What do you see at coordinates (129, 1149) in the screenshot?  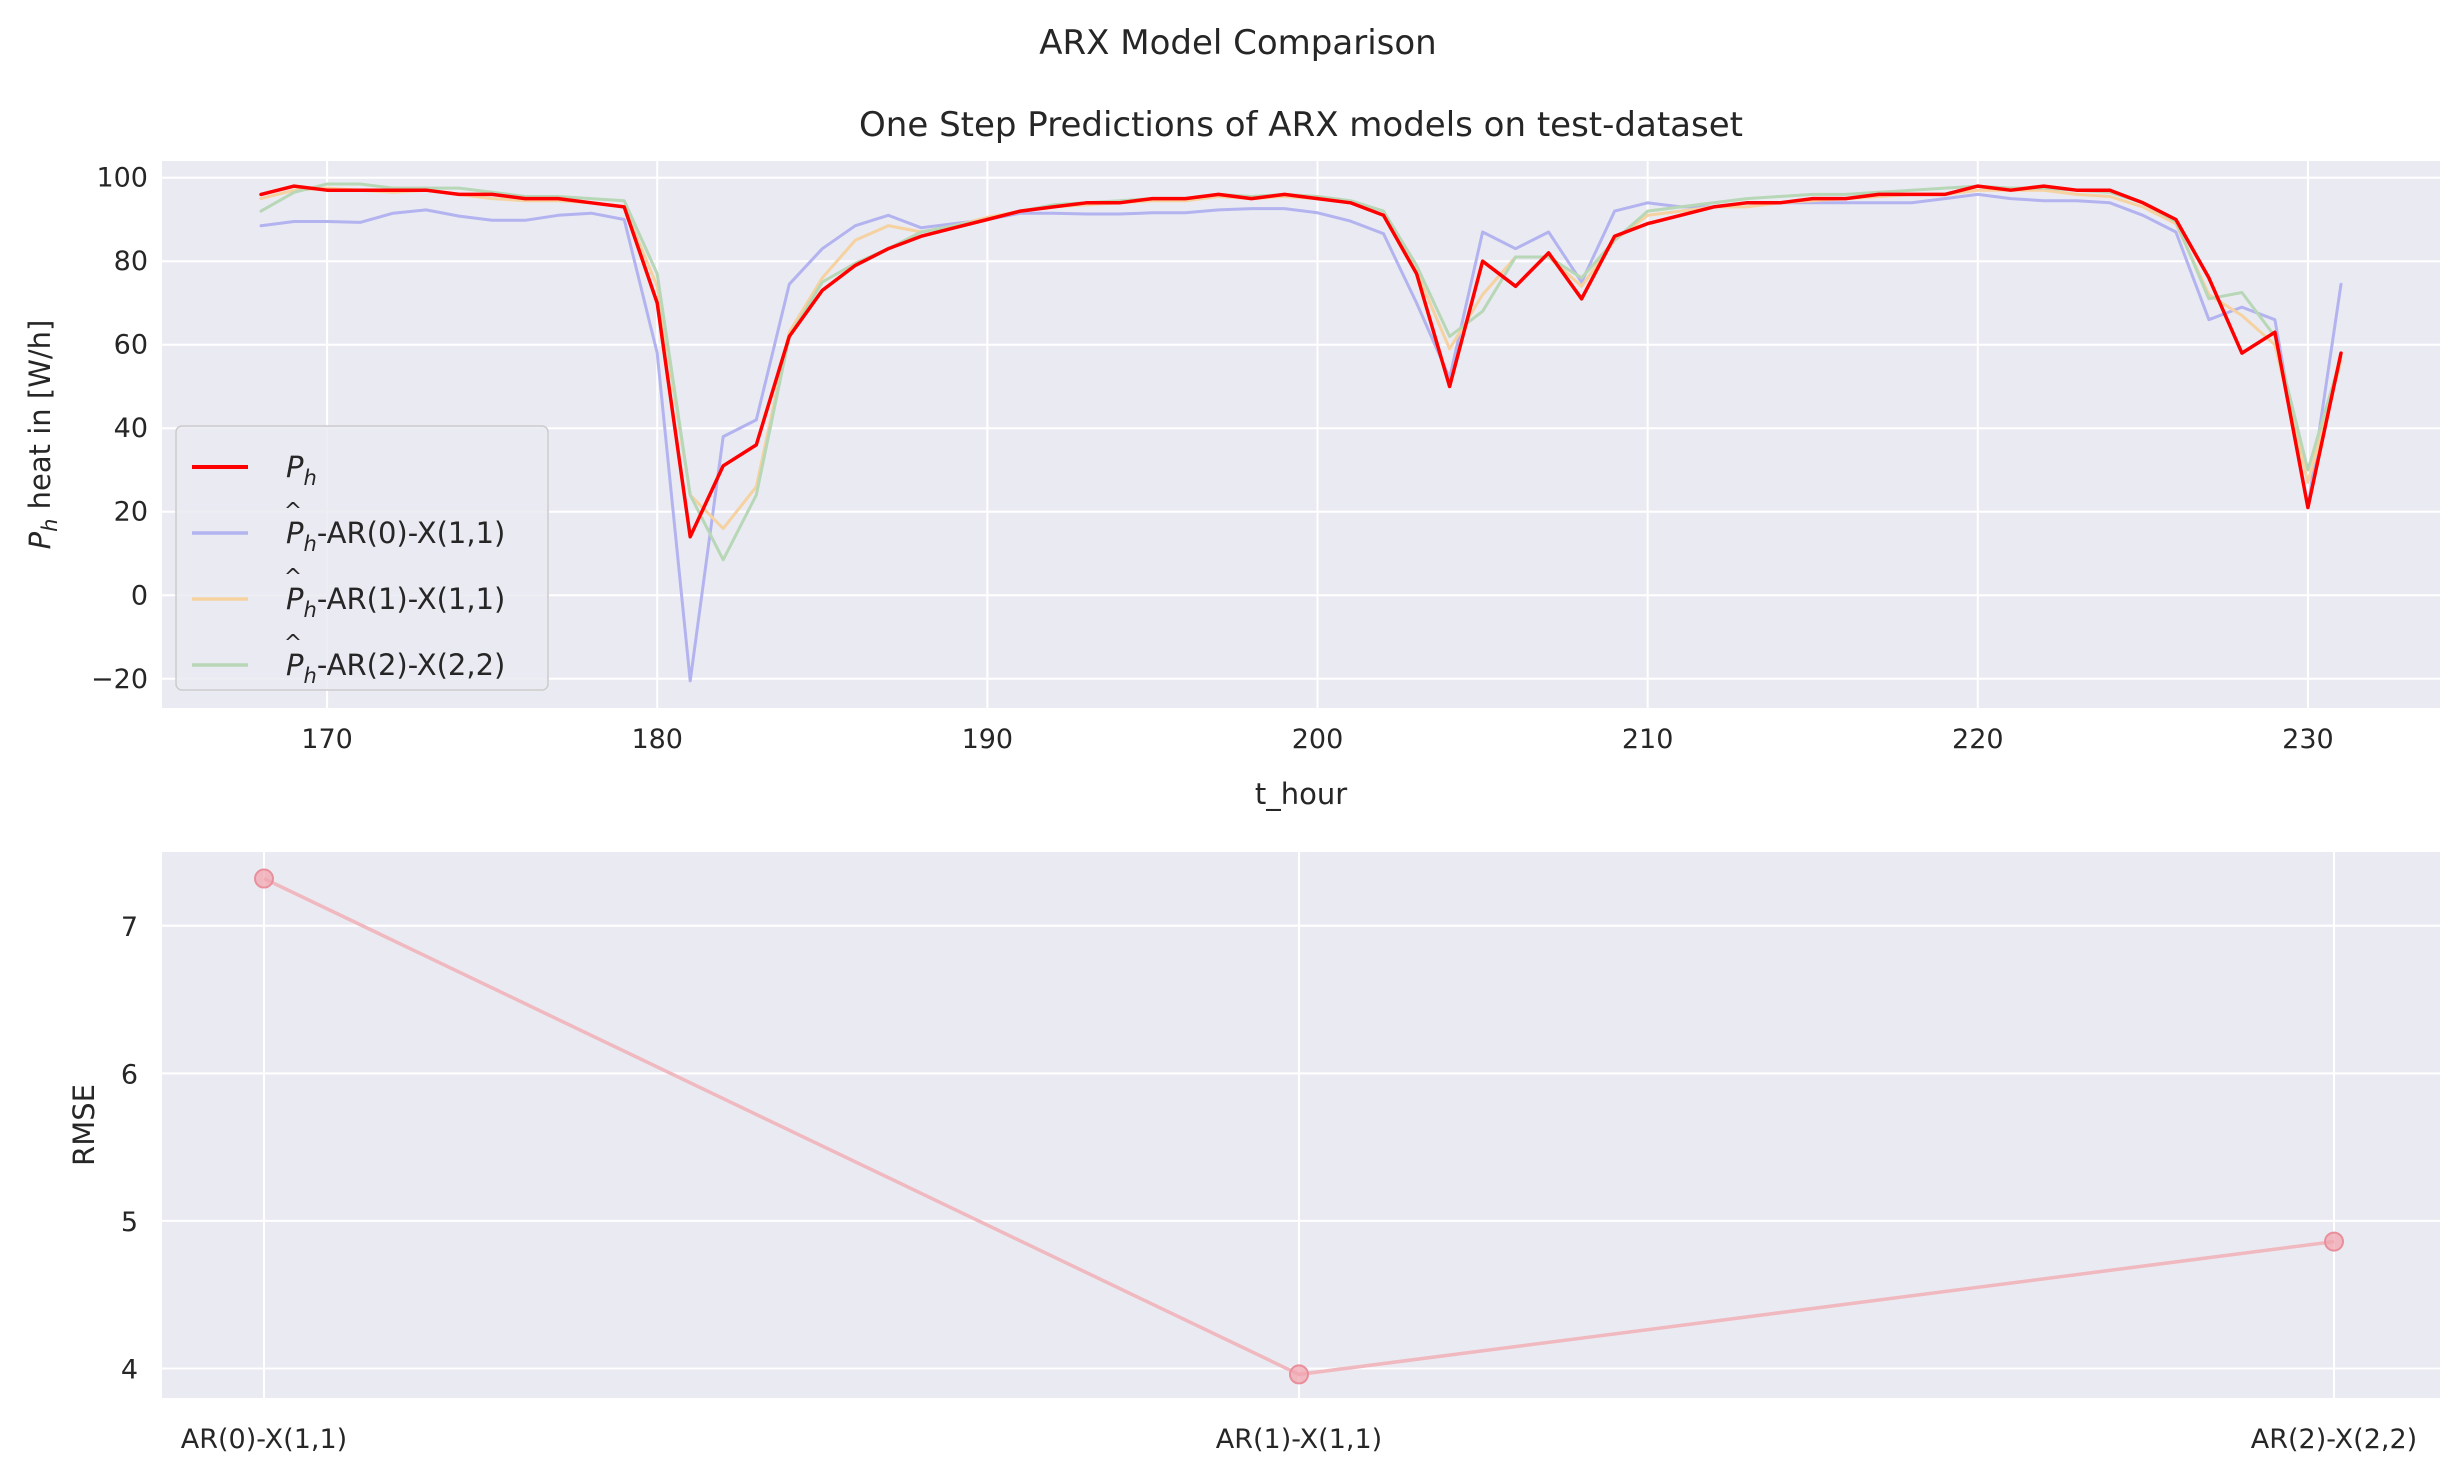 I see `bottom-y-ticks: 4 5 6 7` at bounding box center [129, 1149].